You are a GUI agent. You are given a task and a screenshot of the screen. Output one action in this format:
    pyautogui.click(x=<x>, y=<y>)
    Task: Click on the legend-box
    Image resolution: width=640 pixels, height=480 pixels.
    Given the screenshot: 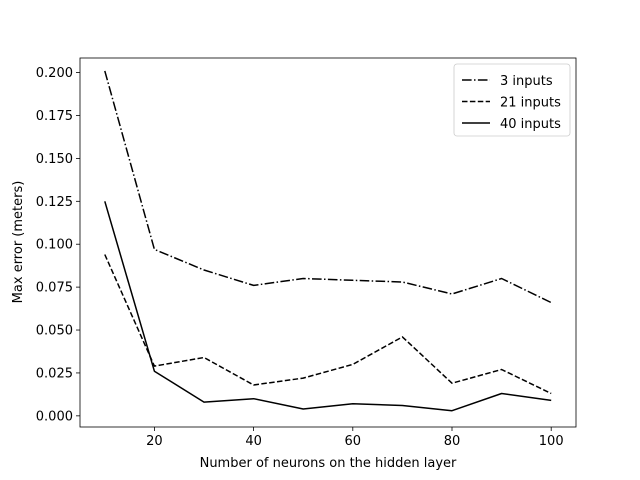 What is the action you would take?
    pyautogui.click(x=512, y=100)
    